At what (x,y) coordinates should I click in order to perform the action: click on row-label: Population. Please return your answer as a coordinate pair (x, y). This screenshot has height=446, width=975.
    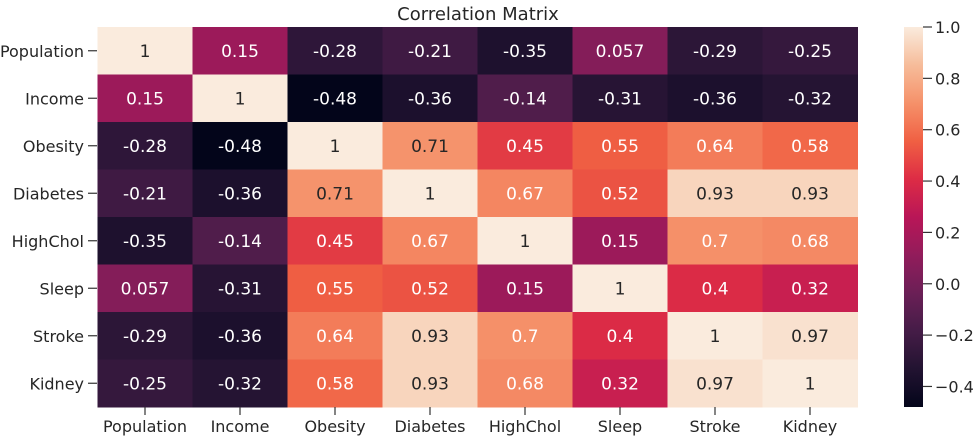
    Looking at the image, I should click on (42, 51).